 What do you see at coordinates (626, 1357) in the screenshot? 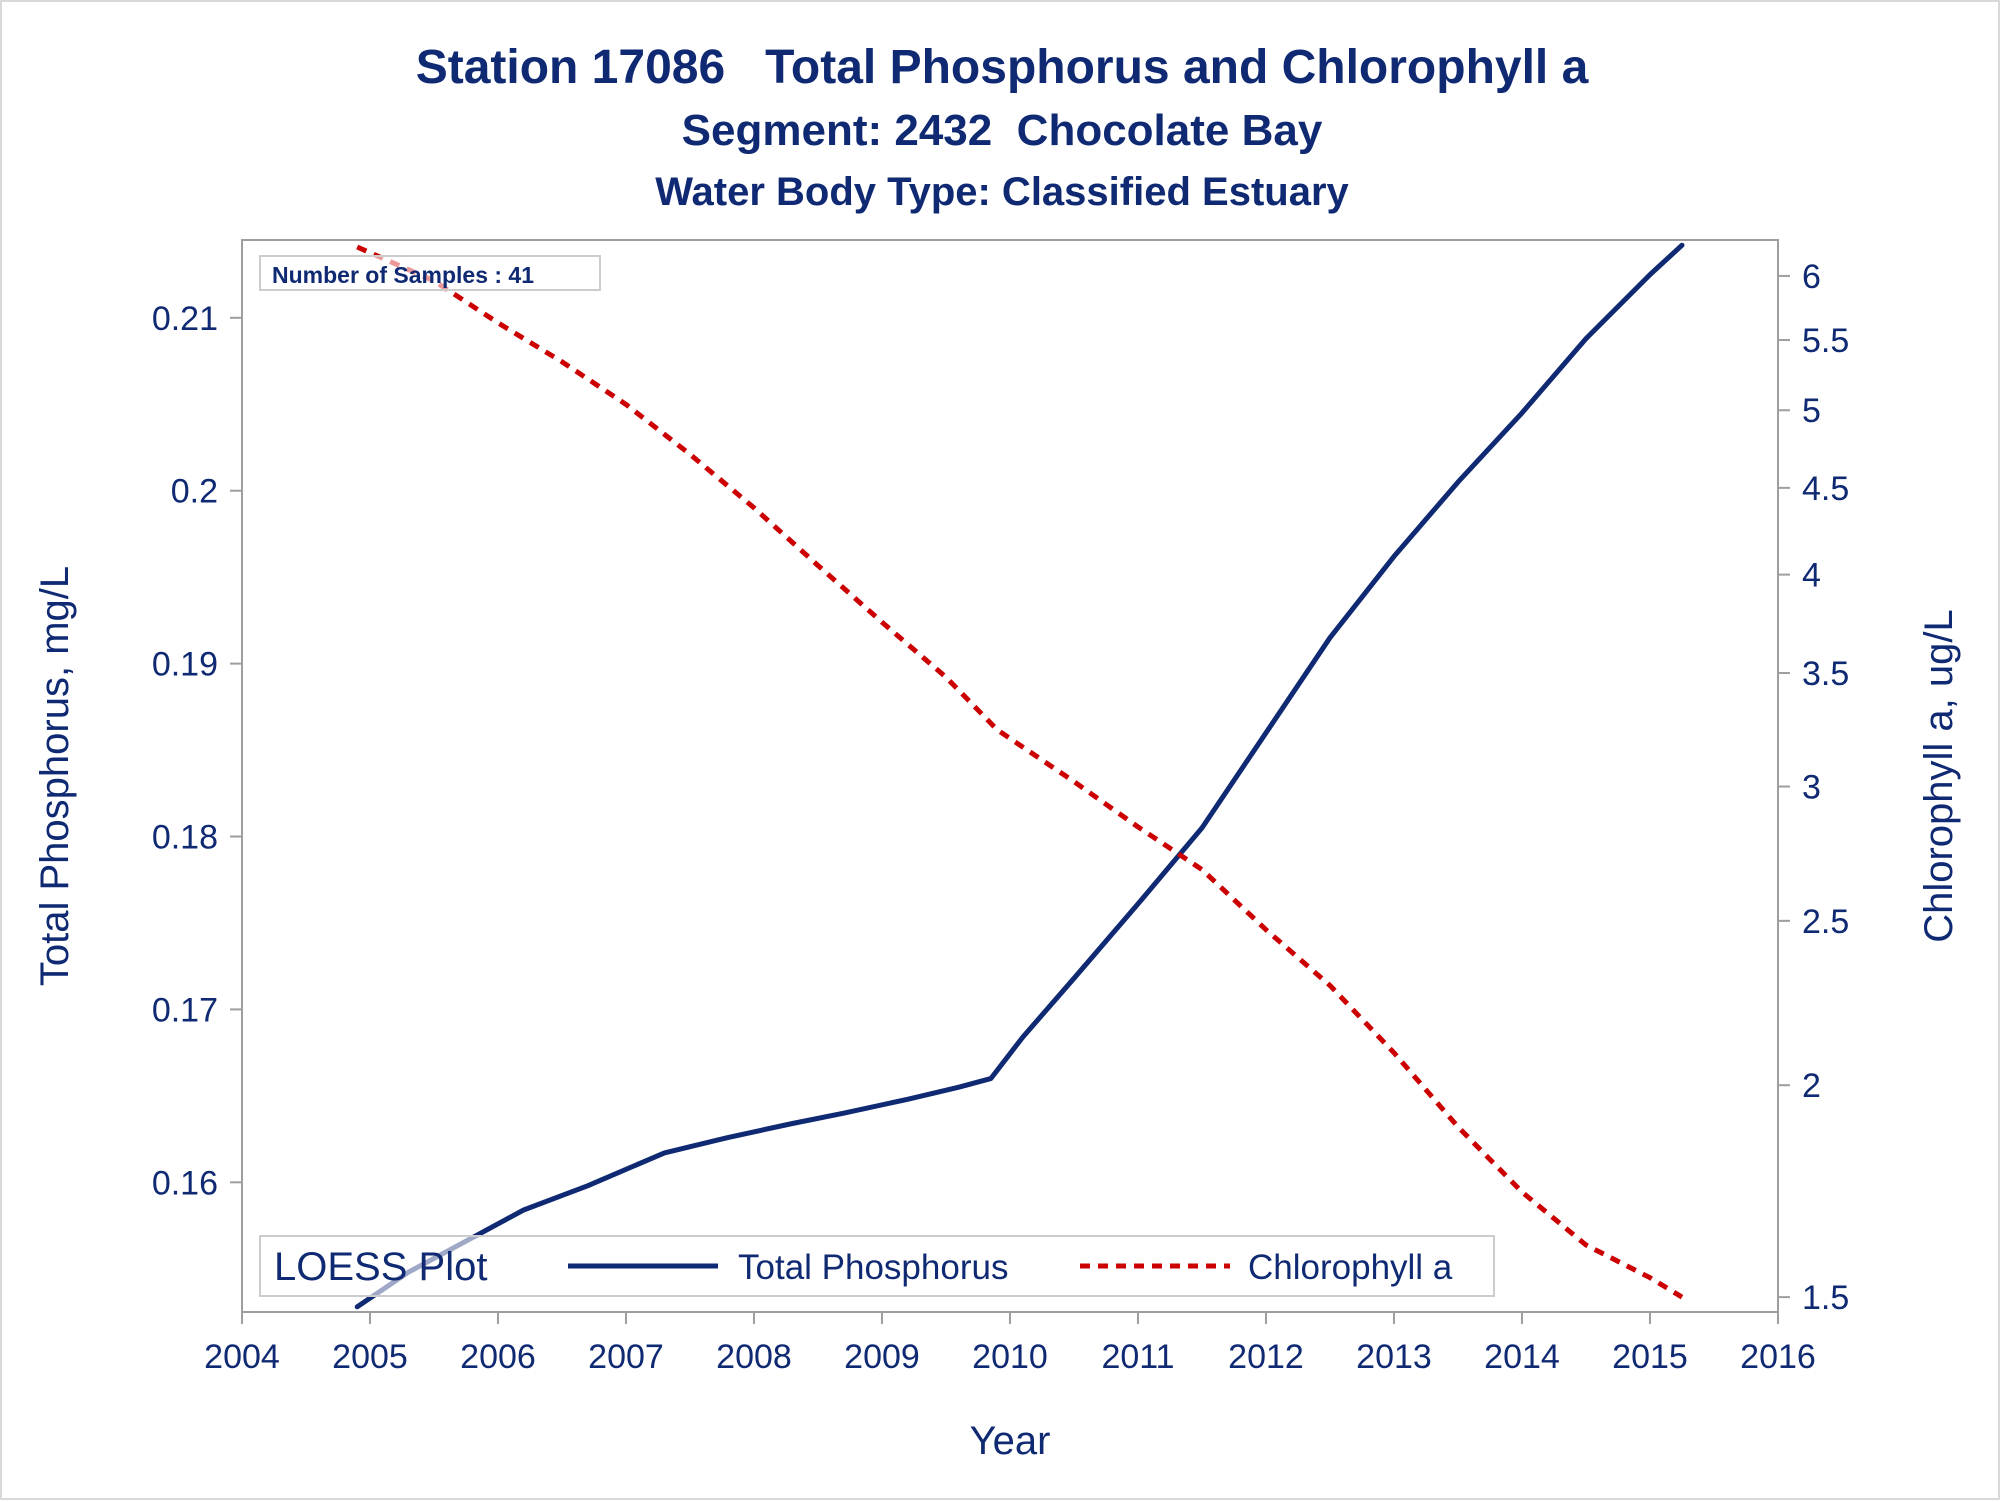
I see `x-tick-label: 2007` at bounding box center [626, 1357].